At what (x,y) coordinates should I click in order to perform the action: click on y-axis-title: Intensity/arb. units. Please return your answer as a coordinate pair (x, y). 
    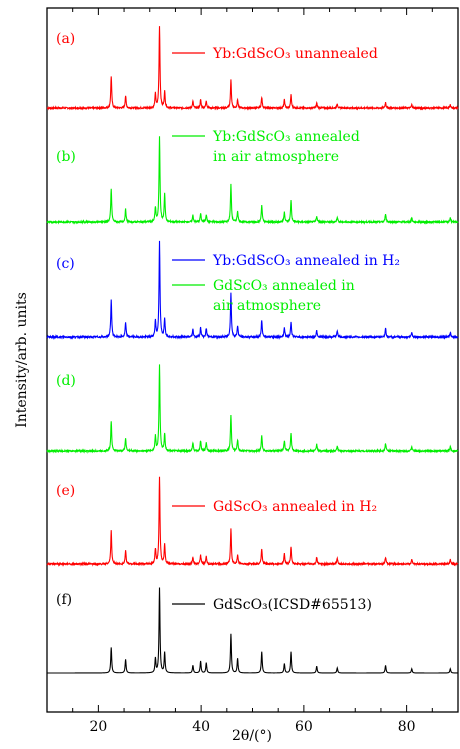
    Looking at the image, I should click on (22, 360).